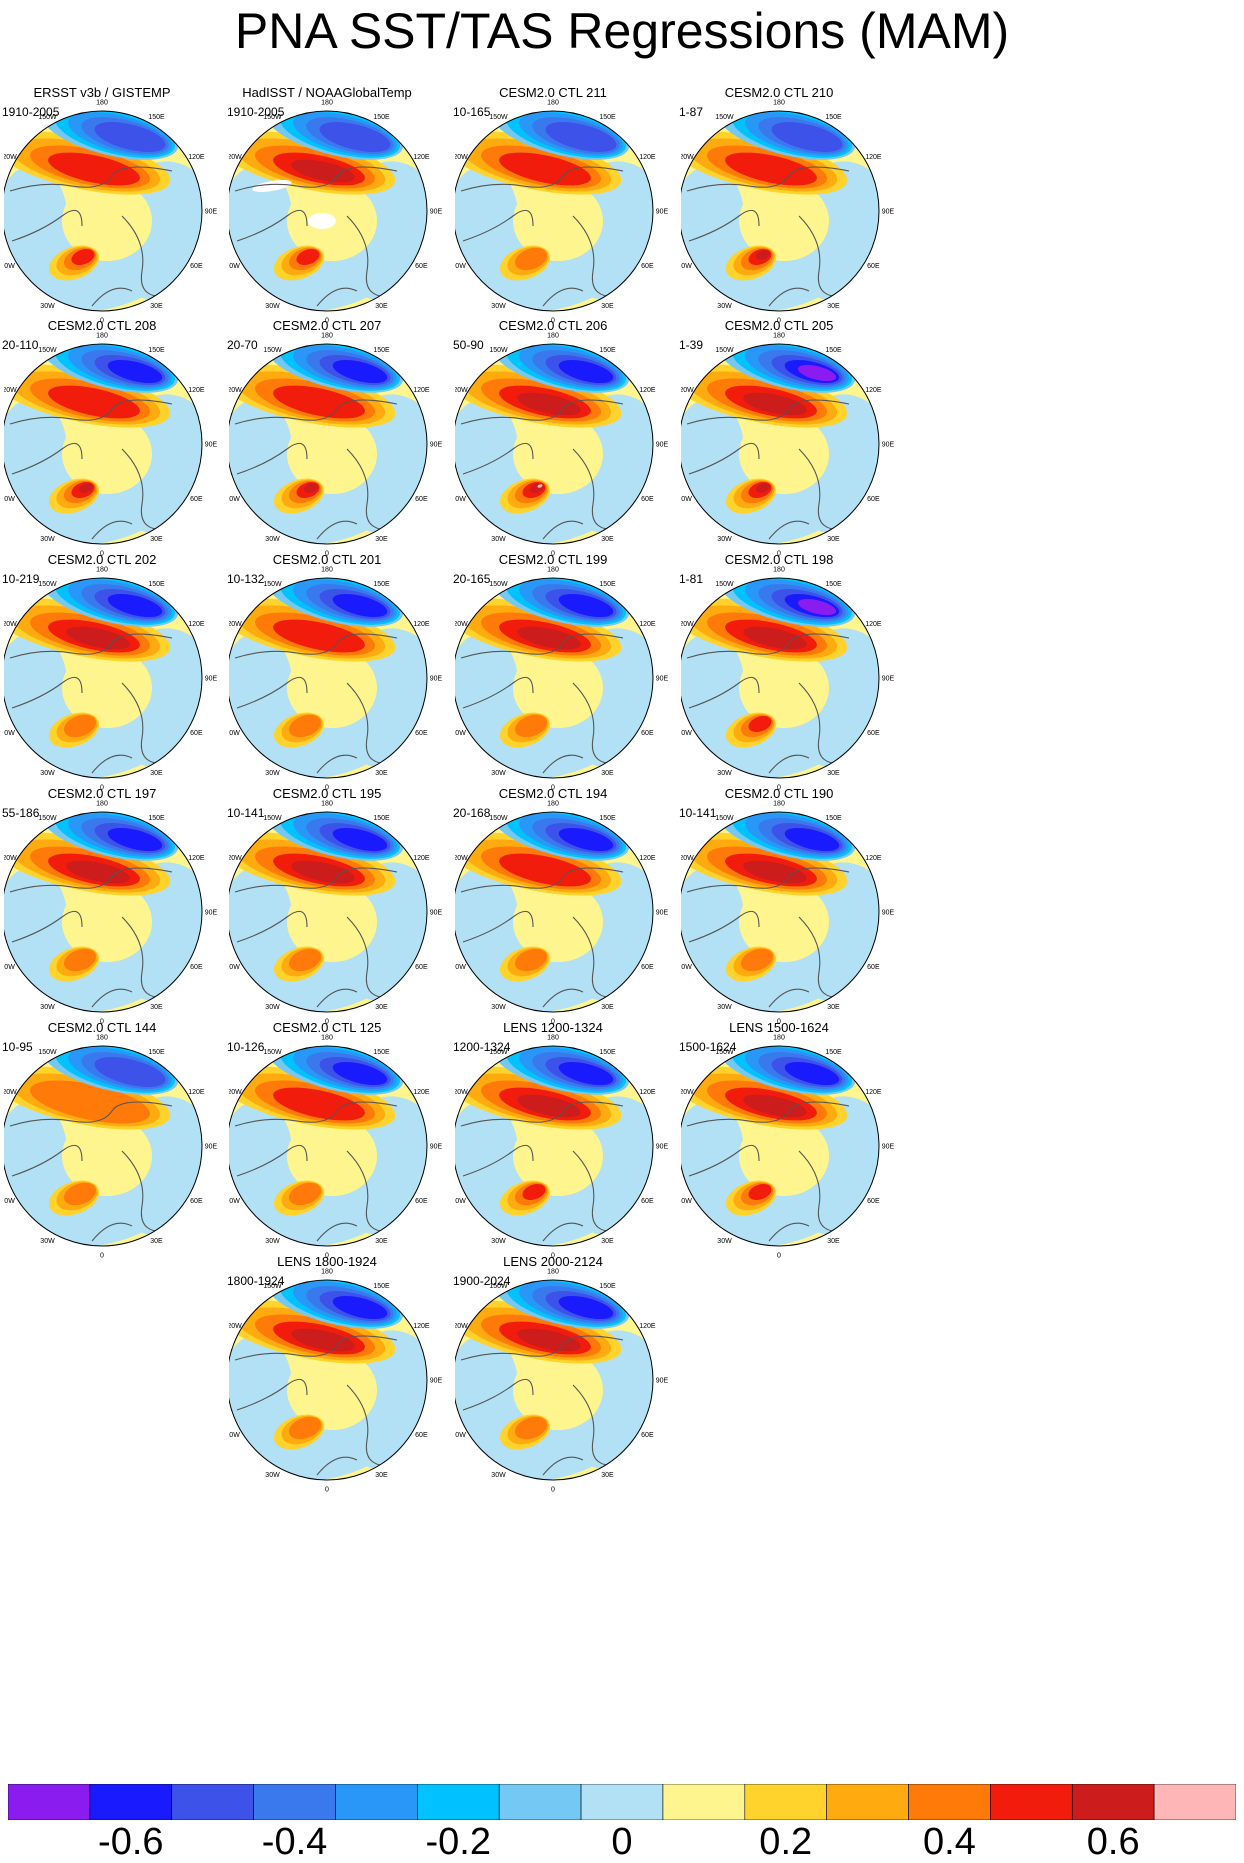  What do you see at coordinates (472, 112) in the screenshot?
I see `panel-years: 10-165` at bounding box center [472, 112].